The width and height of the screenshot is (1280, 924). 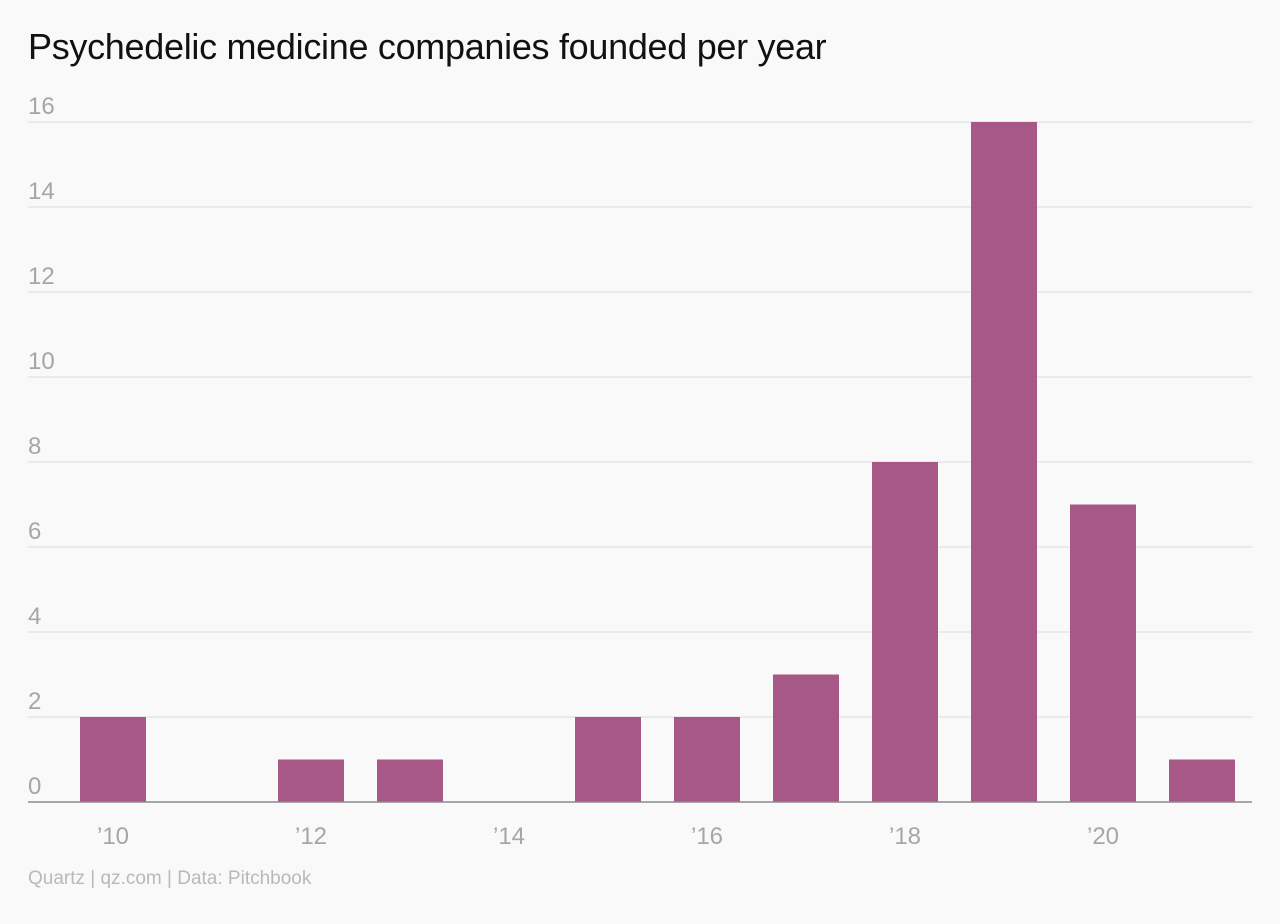 I want to click on x-tick-label: ’20, so click(x=1103, y=836).